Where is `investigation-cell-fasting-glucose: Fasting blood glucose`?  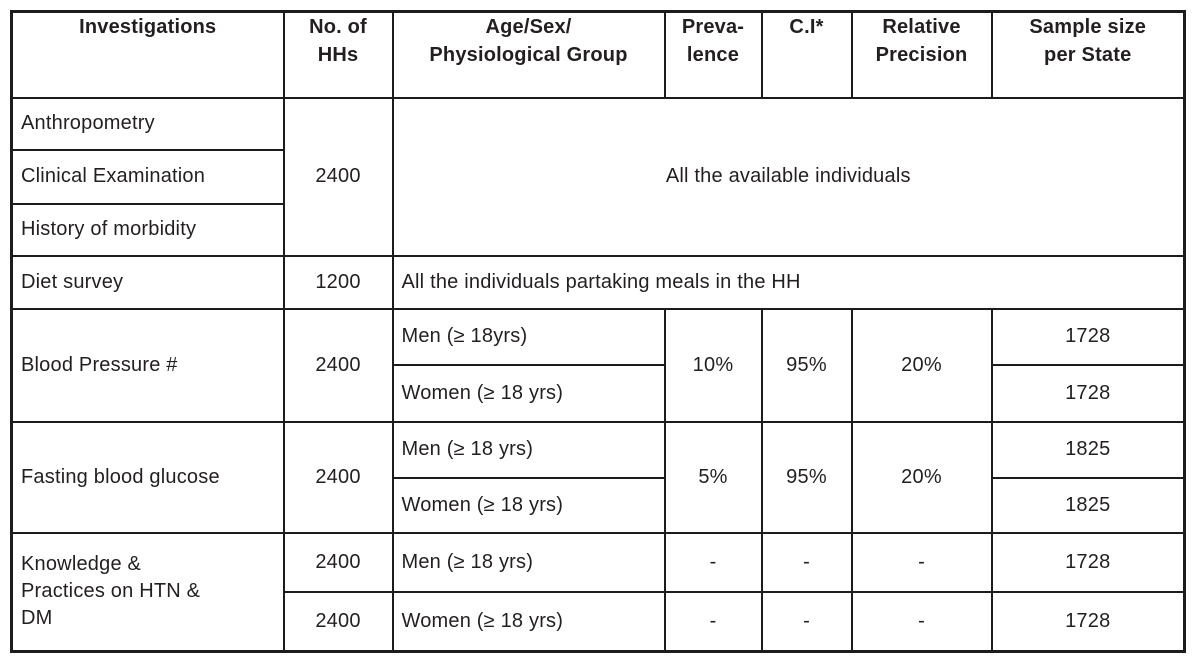
investigation-cell-fasting-glucose: Fasting blood glucose is located at coordinates (147, 477).